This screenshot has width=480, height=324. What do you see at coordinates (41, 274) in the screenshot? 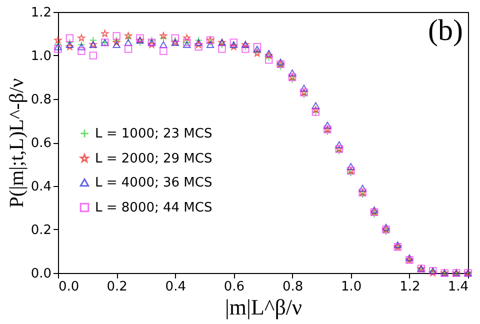
I see `y-tick-label: 0.0` at bounding box center [41, 274].